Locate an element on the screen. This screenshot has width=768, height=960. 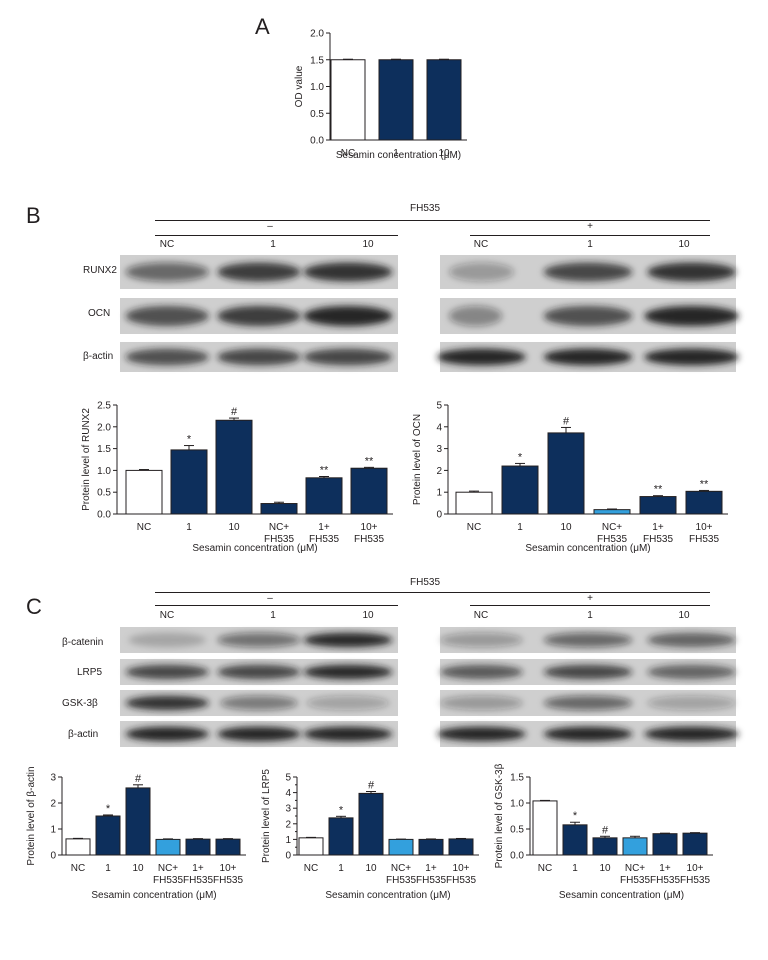
y-axis-label: Protein level of RUNX2 is located at coordinates (86, 459).